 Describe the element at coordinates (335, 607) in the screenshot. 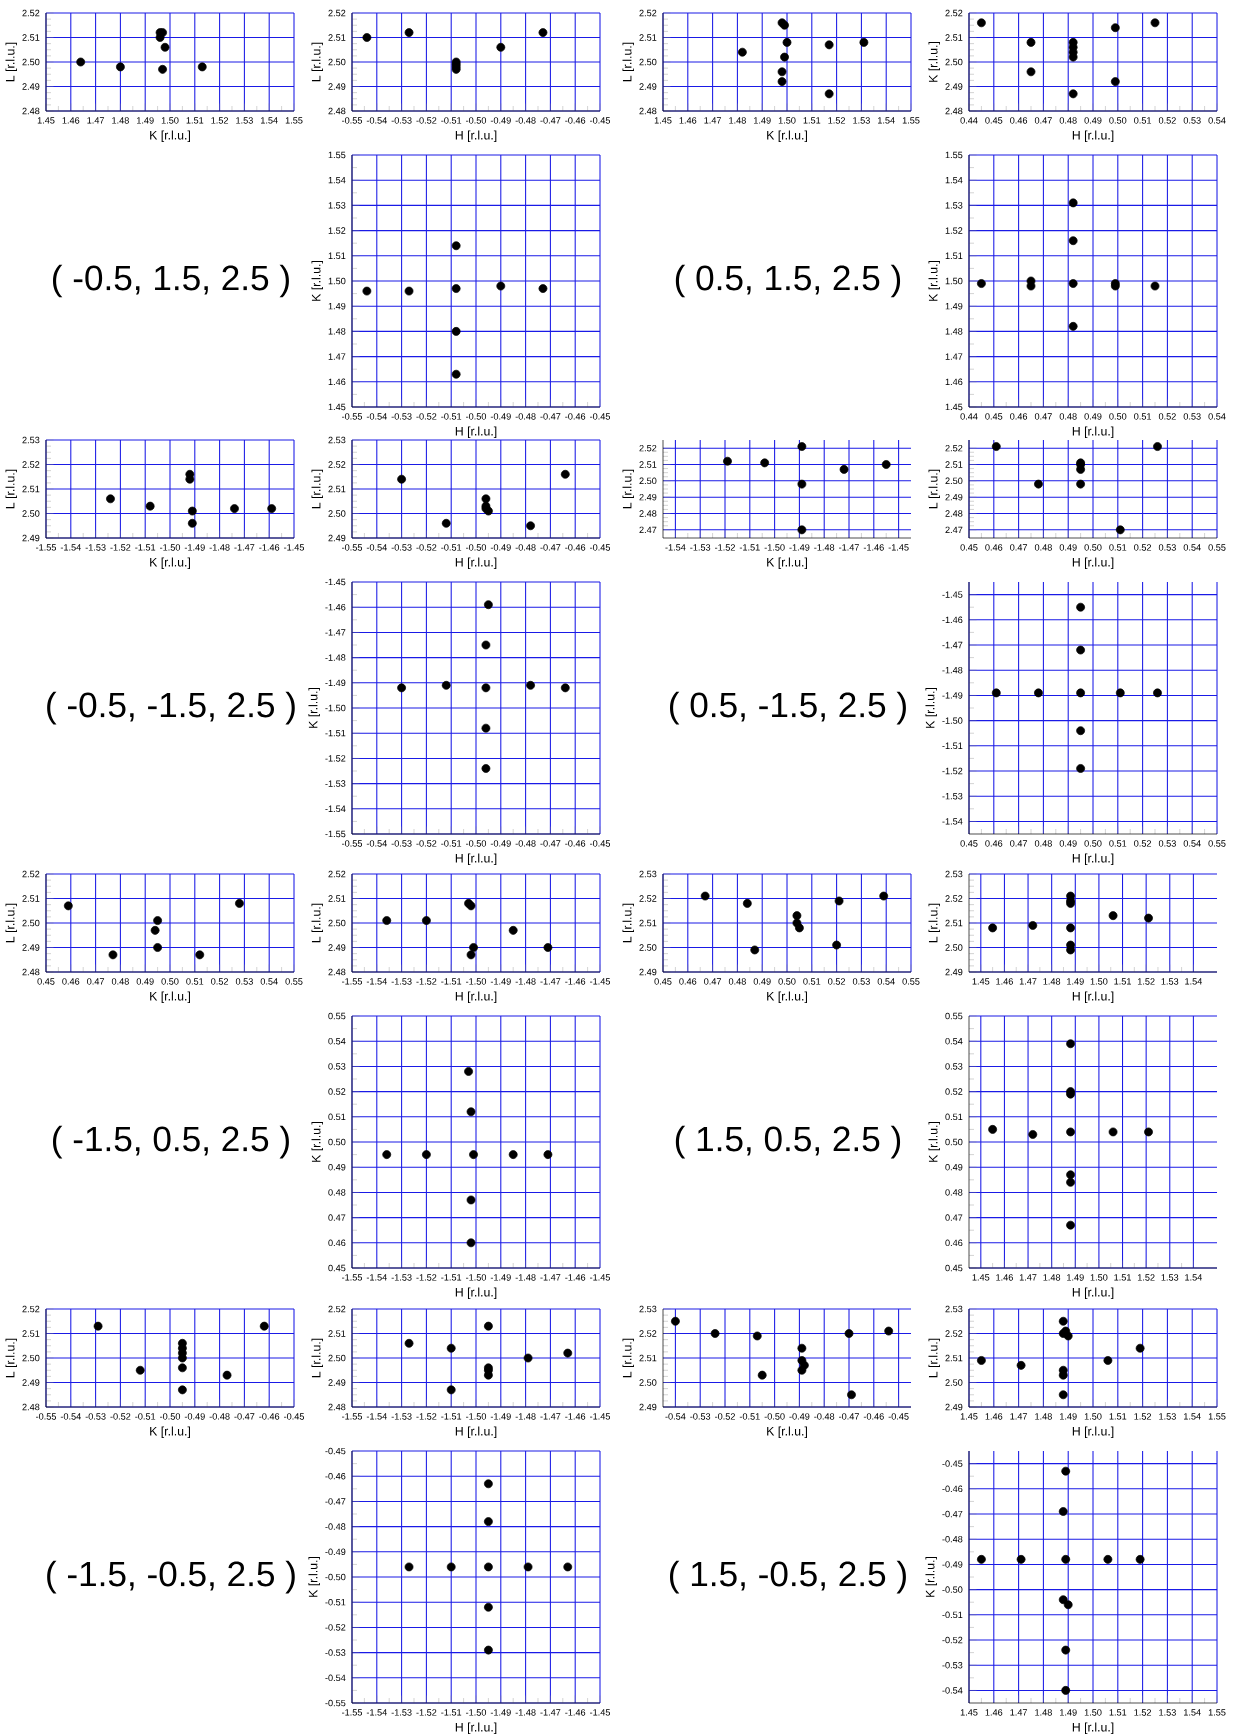

I see `y-tick-label: -1.46` at that location.